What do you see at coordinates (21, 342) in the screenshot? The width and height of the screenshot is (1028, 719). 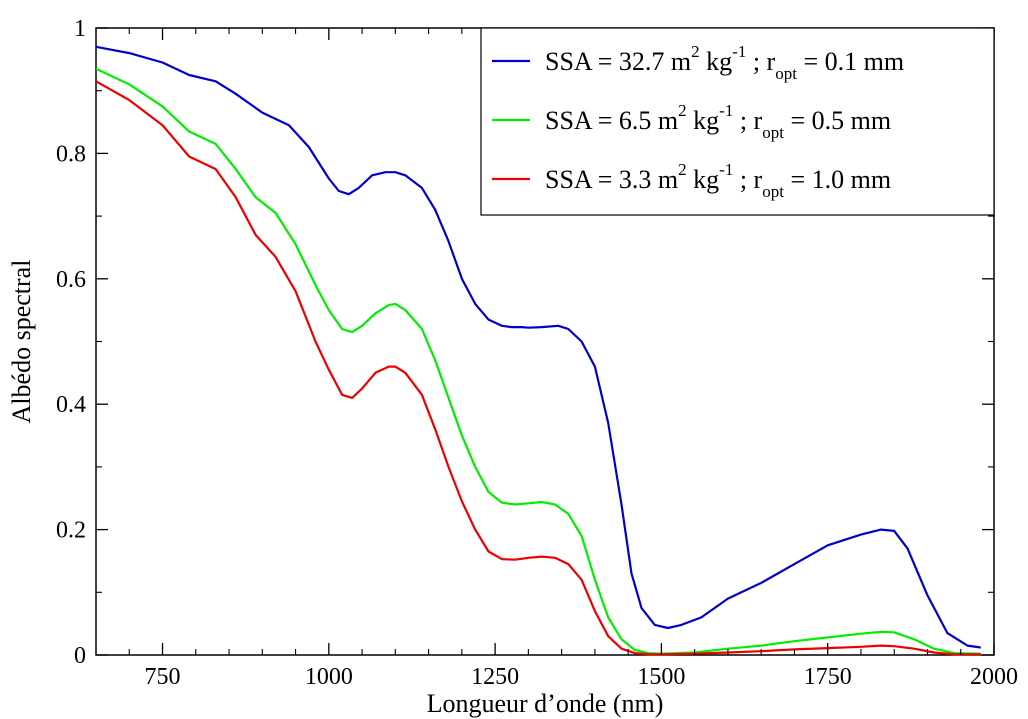 I see `y-axis-label: Albédo spectral` at bounding box center [21, 342].